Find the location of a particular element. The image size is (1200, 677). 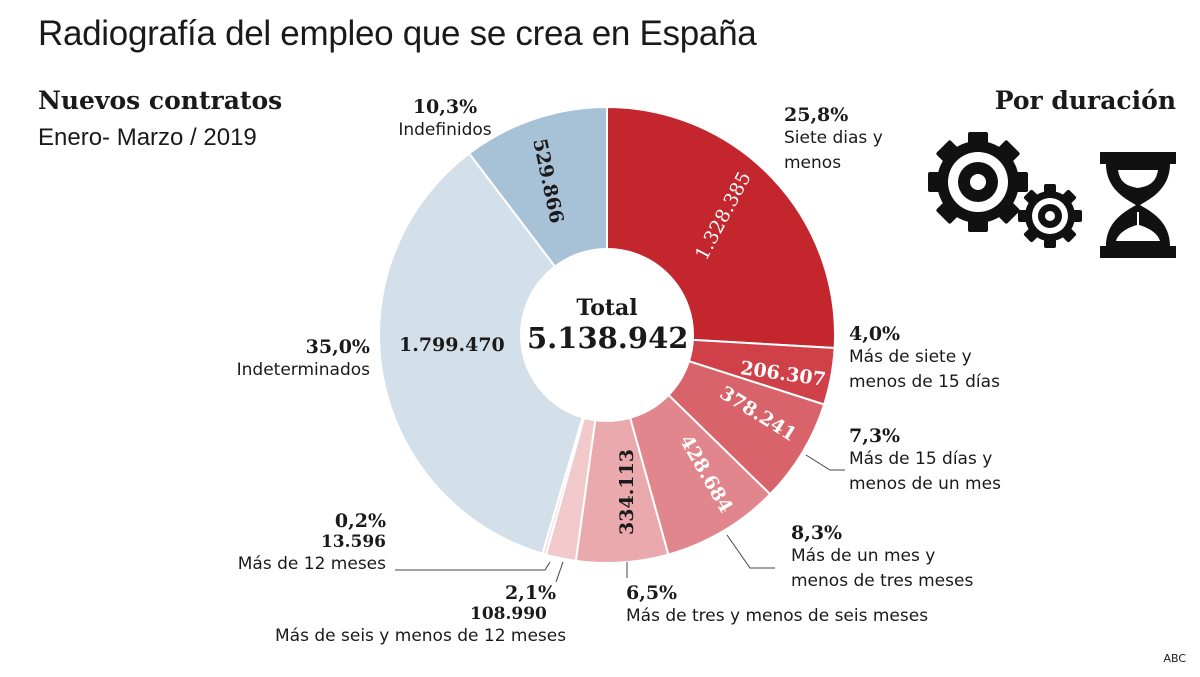

credit: ABC is located at coordinates (1174, 658).